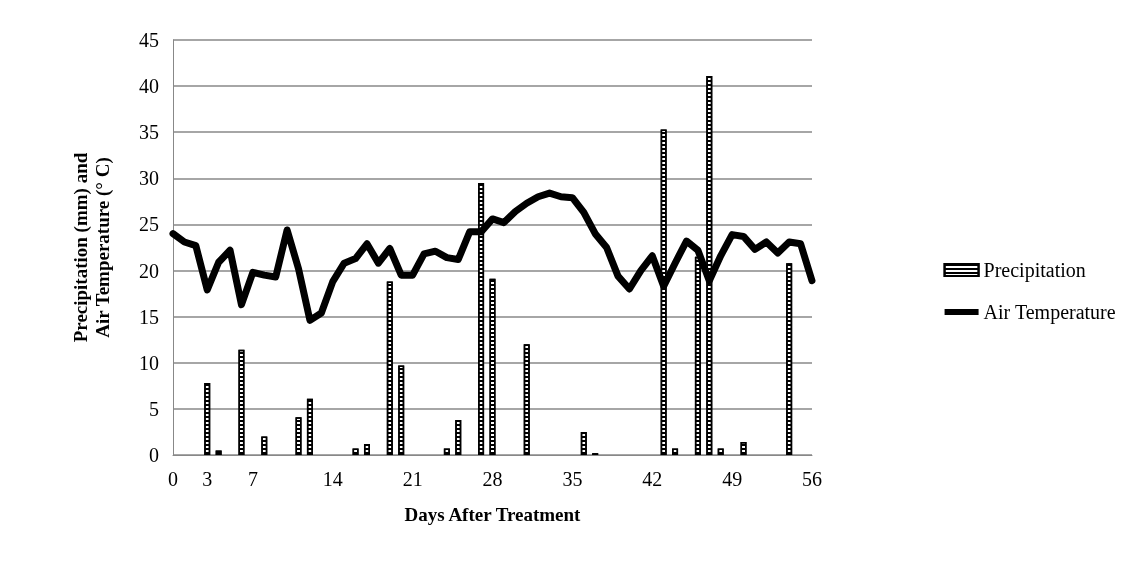 This screenshot has width=1137, height=582. Describe the element at coordinates (91, 247) in the screenshot. I see `y-axis-title: Precipitation (mm) and Air Temperature (° C)` at that location.